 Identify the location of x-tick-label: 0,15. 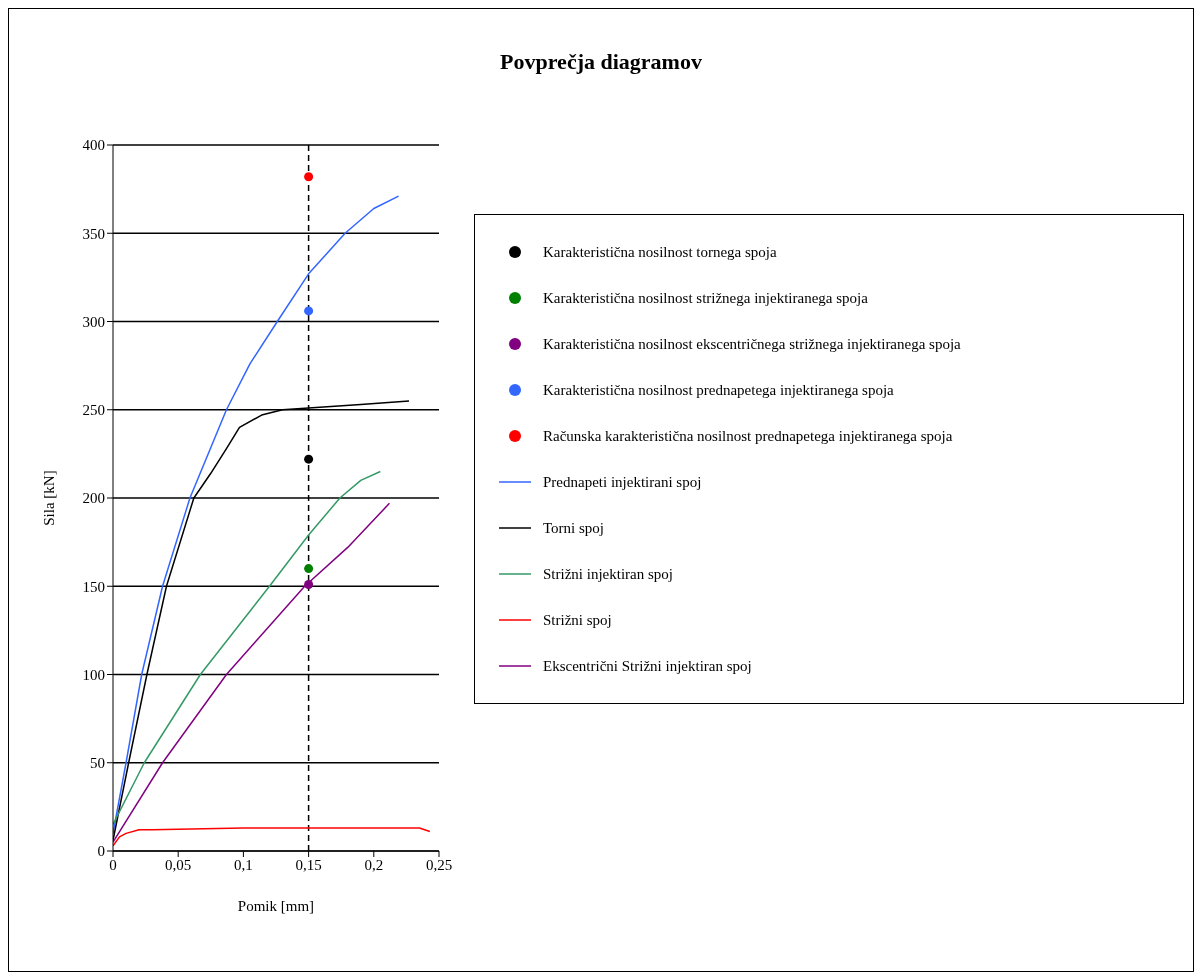
(308, 864).